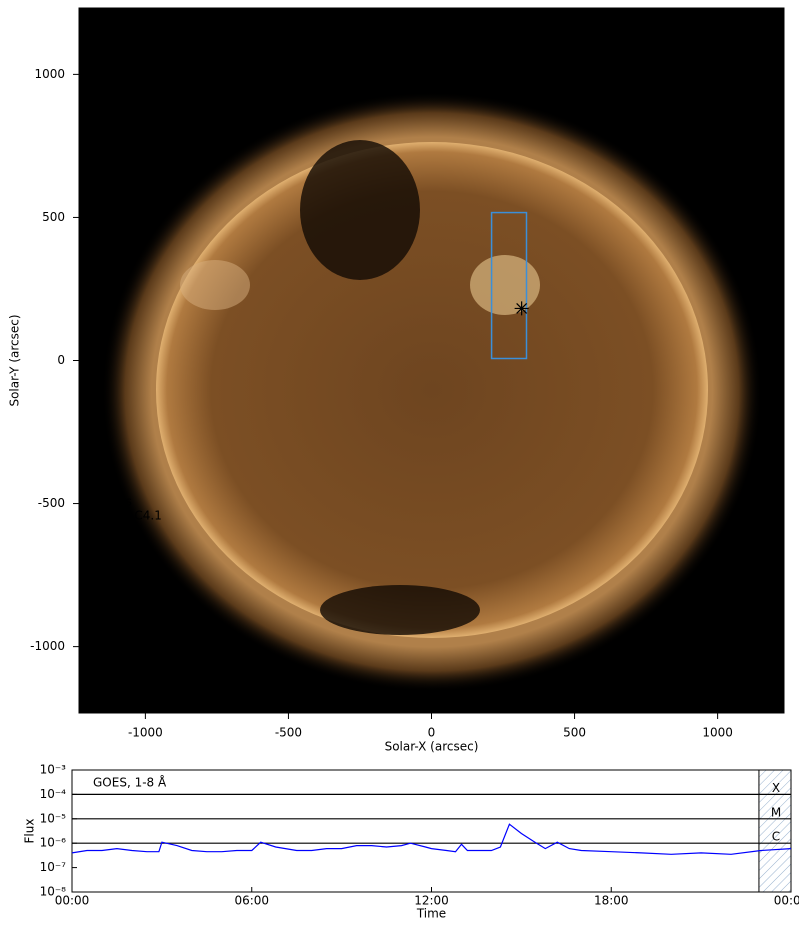  I want to click on y-tick-label: 1000, so click(49, 74).